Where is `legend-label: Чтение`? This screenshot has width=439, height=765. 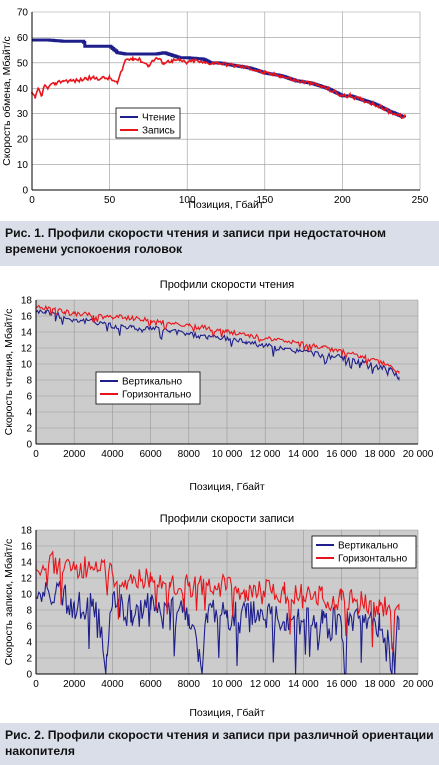
legend-label: Чтение is located at coordinates (159, 118).